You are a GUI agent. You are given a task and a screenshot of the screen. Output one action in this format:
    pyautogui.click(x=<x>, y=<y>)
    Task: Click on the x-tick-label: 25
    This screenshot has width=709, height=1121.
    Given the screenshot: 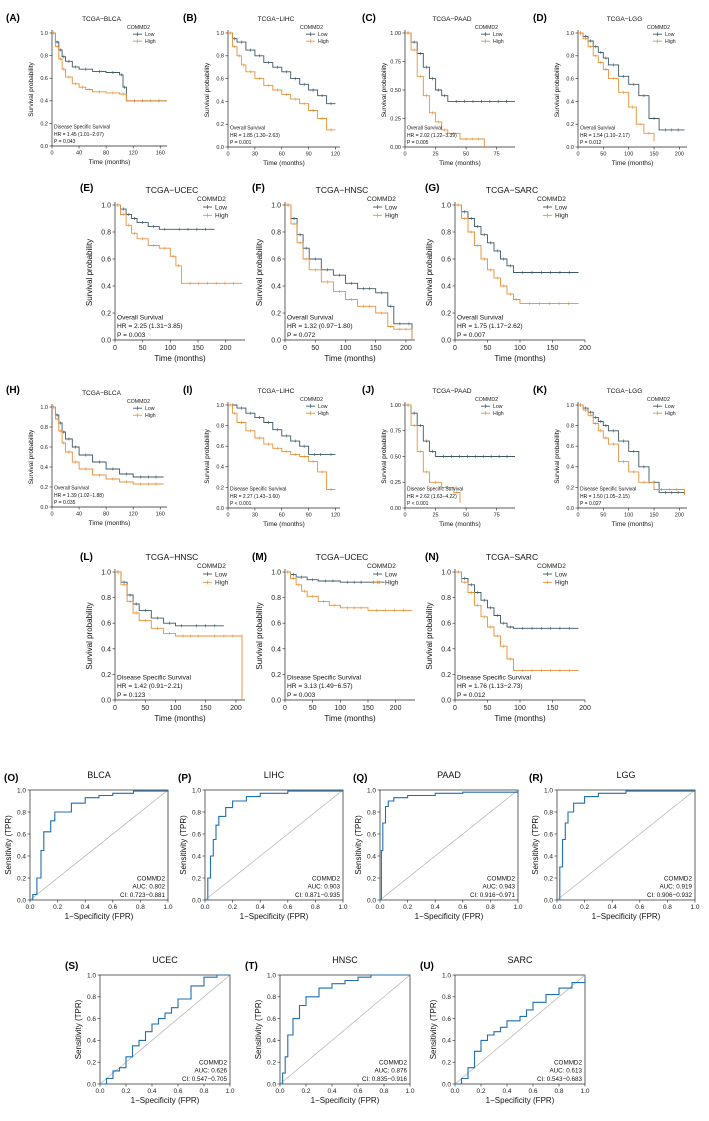 What is the action you would take?
    pyautogui.click(x=435, y=155)
    